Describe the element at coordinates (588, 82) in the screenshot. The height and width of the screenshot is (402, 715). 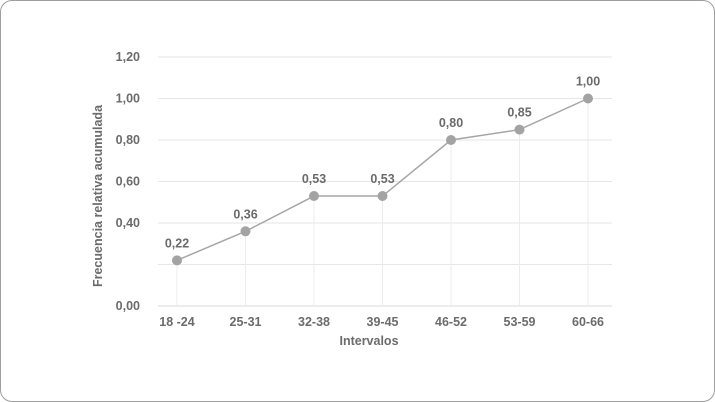
I see `data-label: 1,00` at that location.